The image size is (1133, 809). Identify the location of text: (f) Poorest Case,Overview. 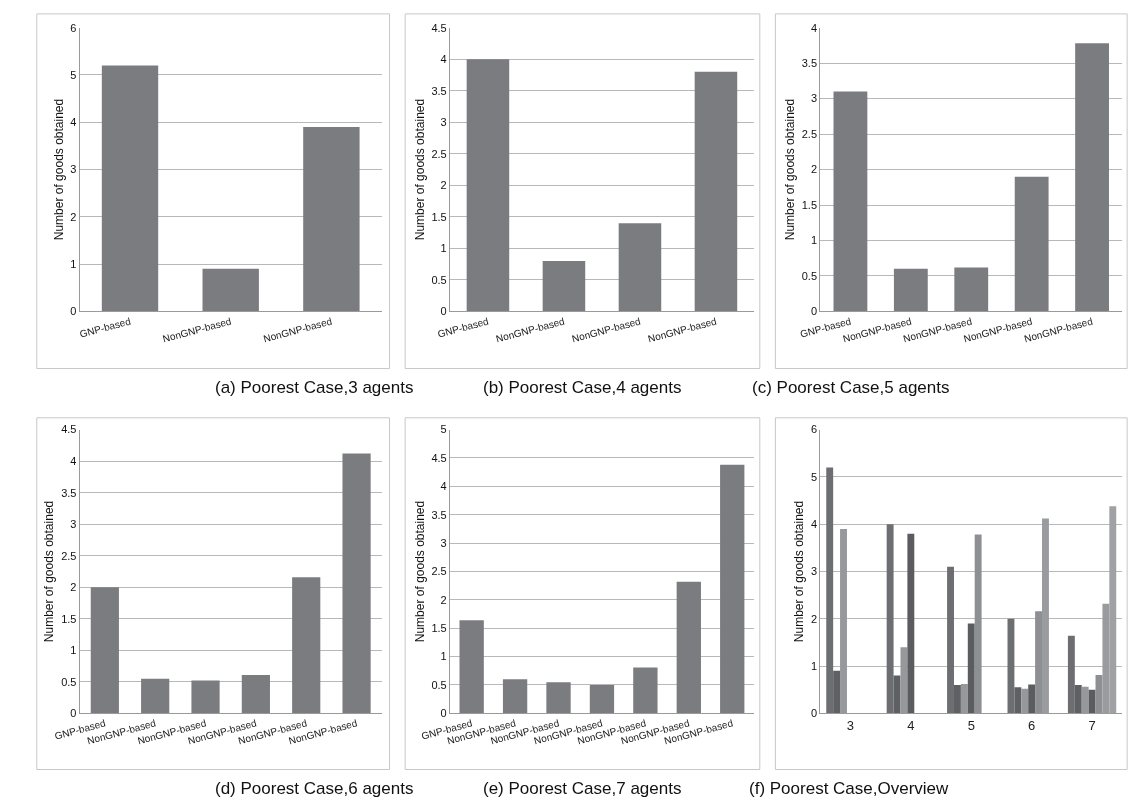
(849, 788).